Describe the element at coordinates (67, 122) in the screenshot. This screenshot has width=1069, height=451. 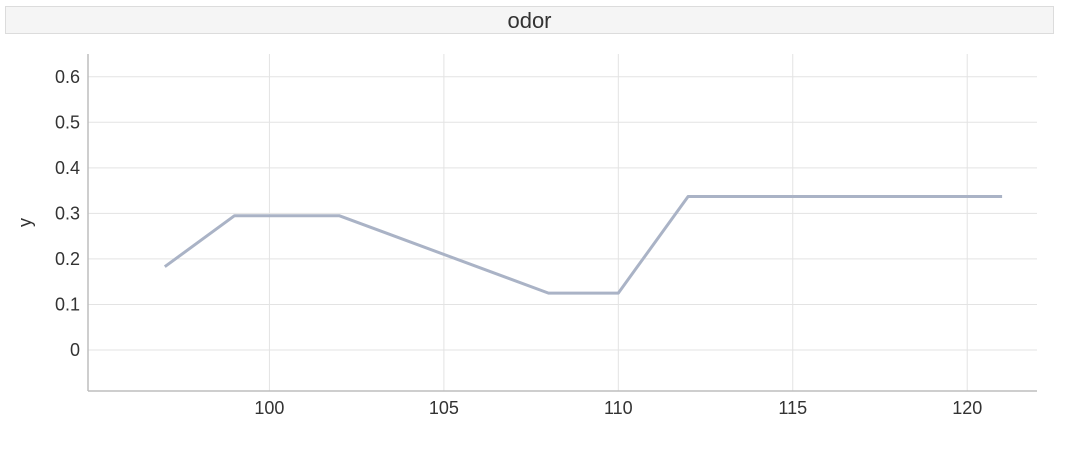
I see `y-tick-label: 0.5` at that location.